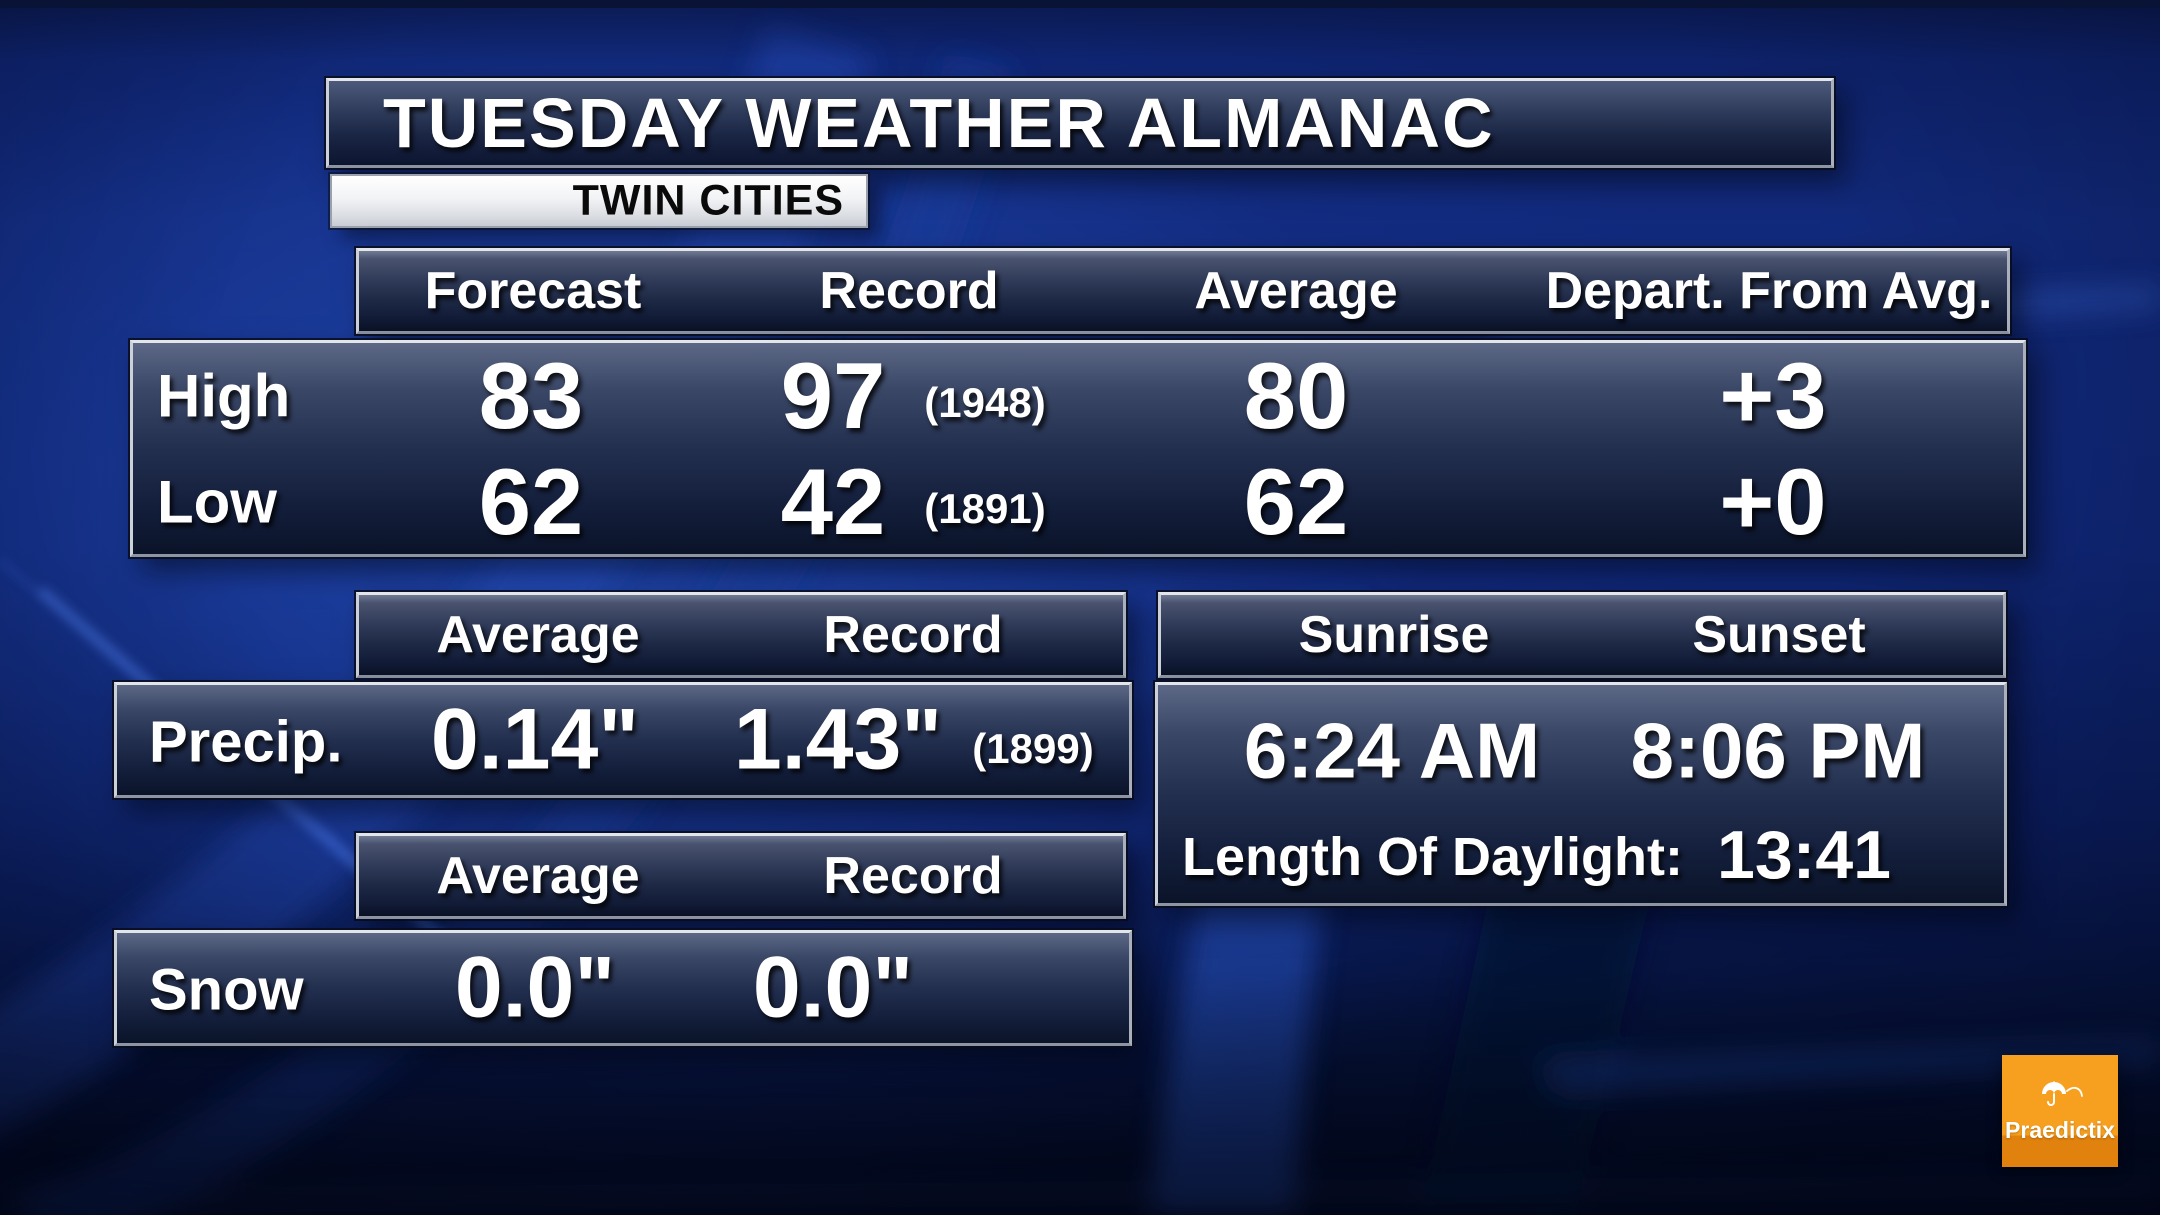 Image resolution: width=2160 pixels, height=1215 pixels. I want to click on precip-column-header-average: Average, so click(538, 635).